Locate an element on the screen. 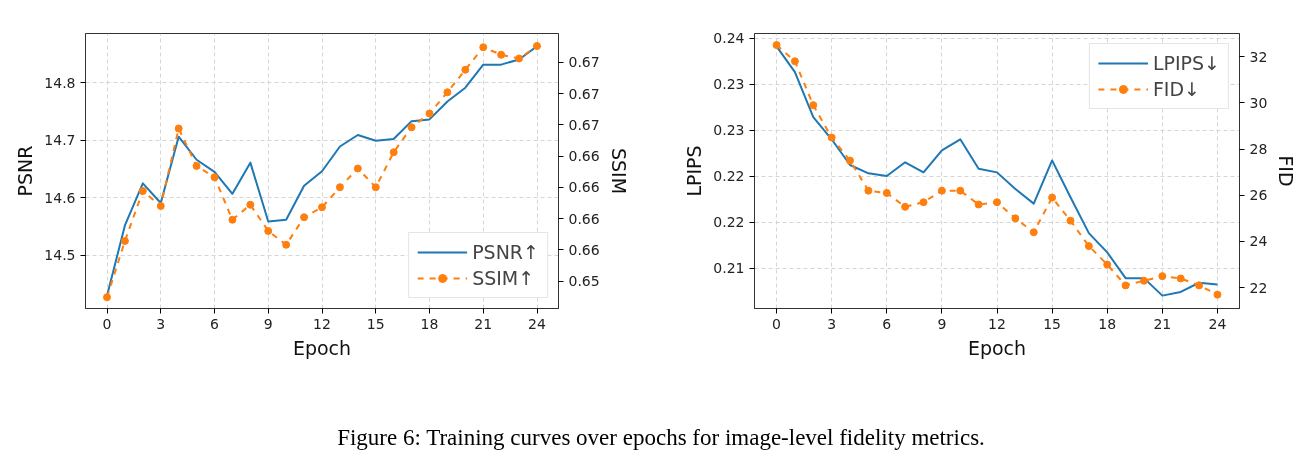 This screenshot has width=1312, height=471. y2-tick-label: 32 is located at coordinates (1258, 56).